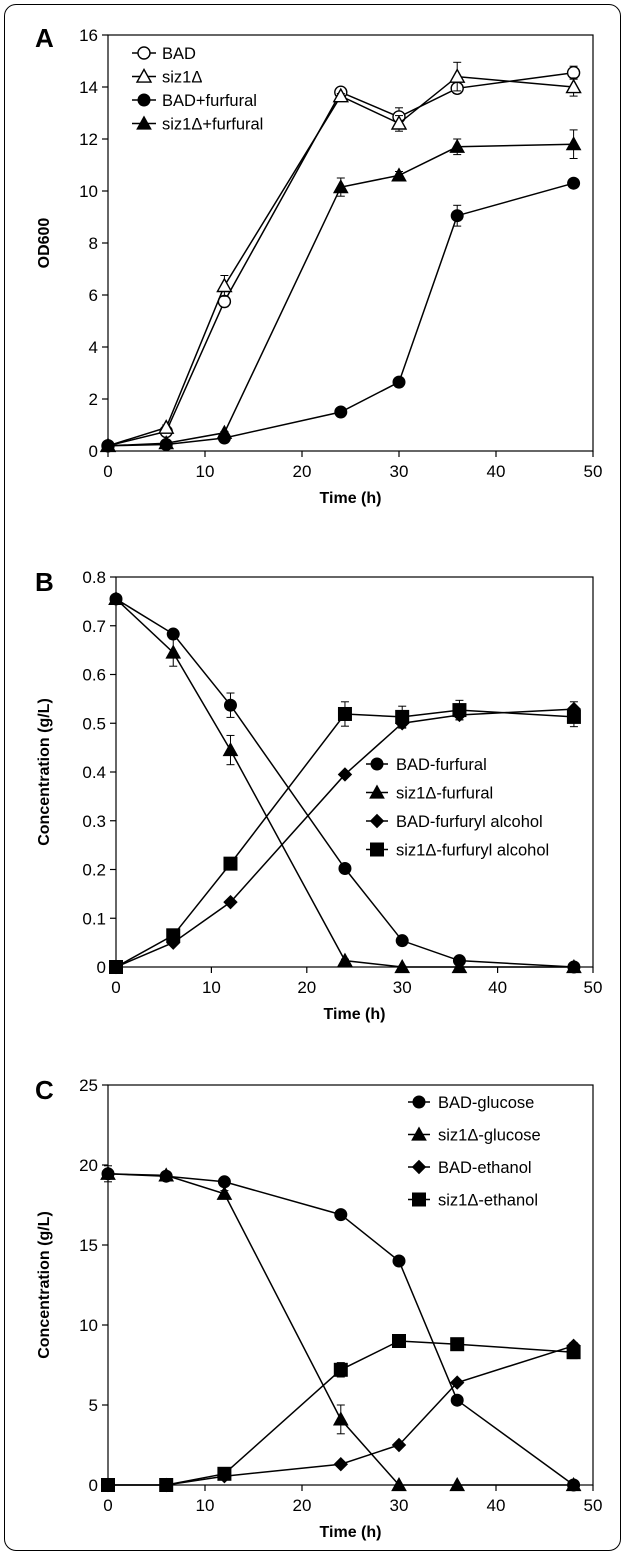  What do you see at coordinates (94, 772) in the screenshot?
I see `y-tick-label: 0.4` at bounding box center [94, 772].